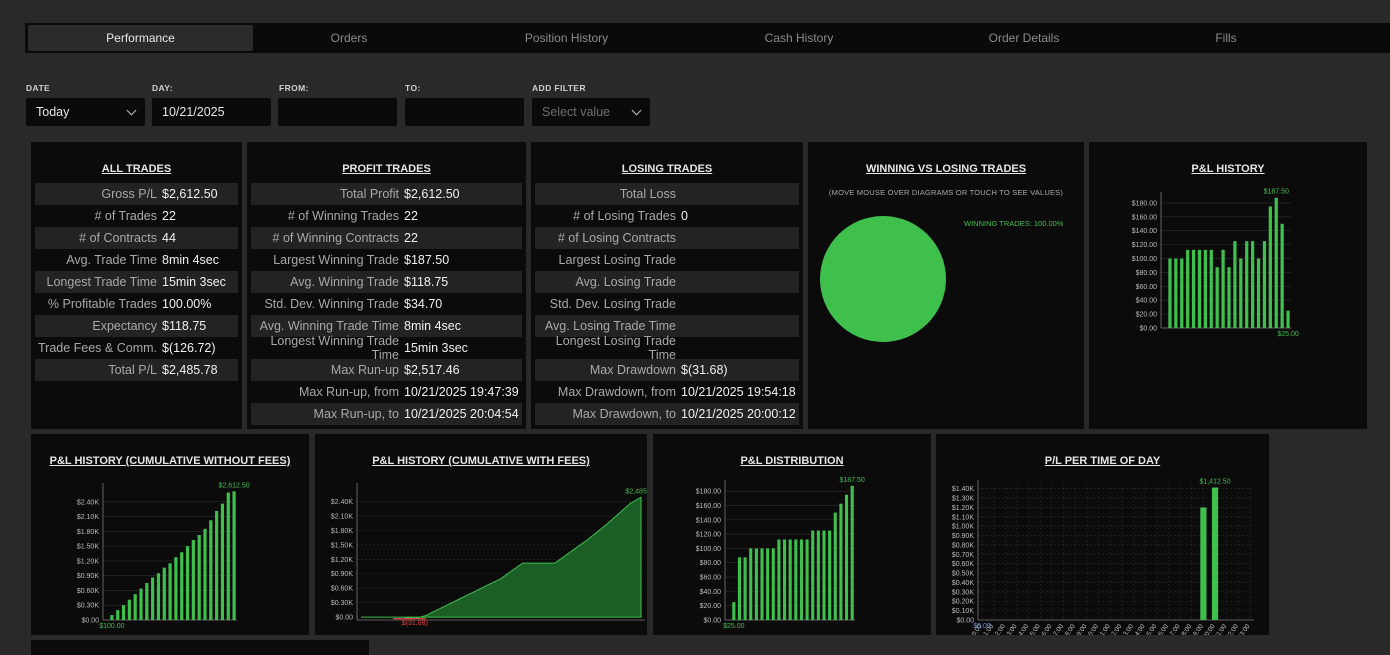 Image resolution: width=1390 pixels, height=655 pixels. I want to click on stat-row: # of Winning Contracts 22, so click(386, 238).